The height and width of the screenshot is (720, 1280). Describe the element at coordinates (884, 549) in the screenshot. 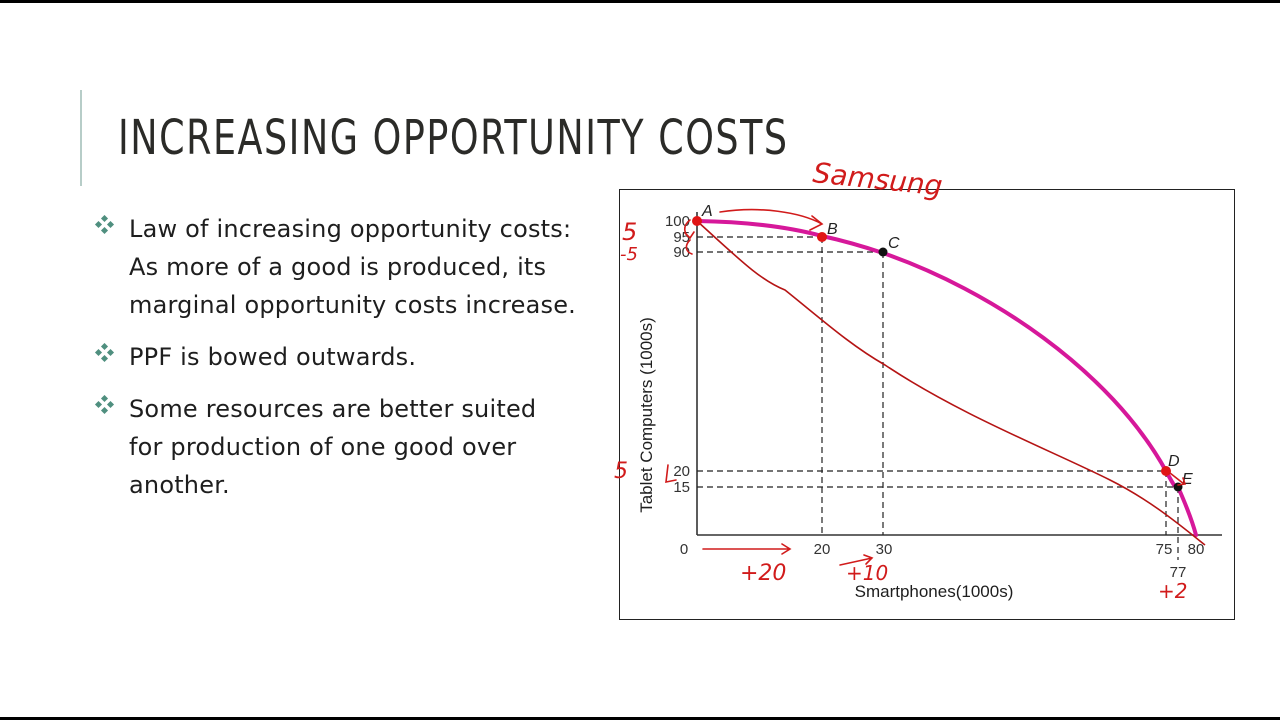

I see `x-tick-30: 30` at that location.